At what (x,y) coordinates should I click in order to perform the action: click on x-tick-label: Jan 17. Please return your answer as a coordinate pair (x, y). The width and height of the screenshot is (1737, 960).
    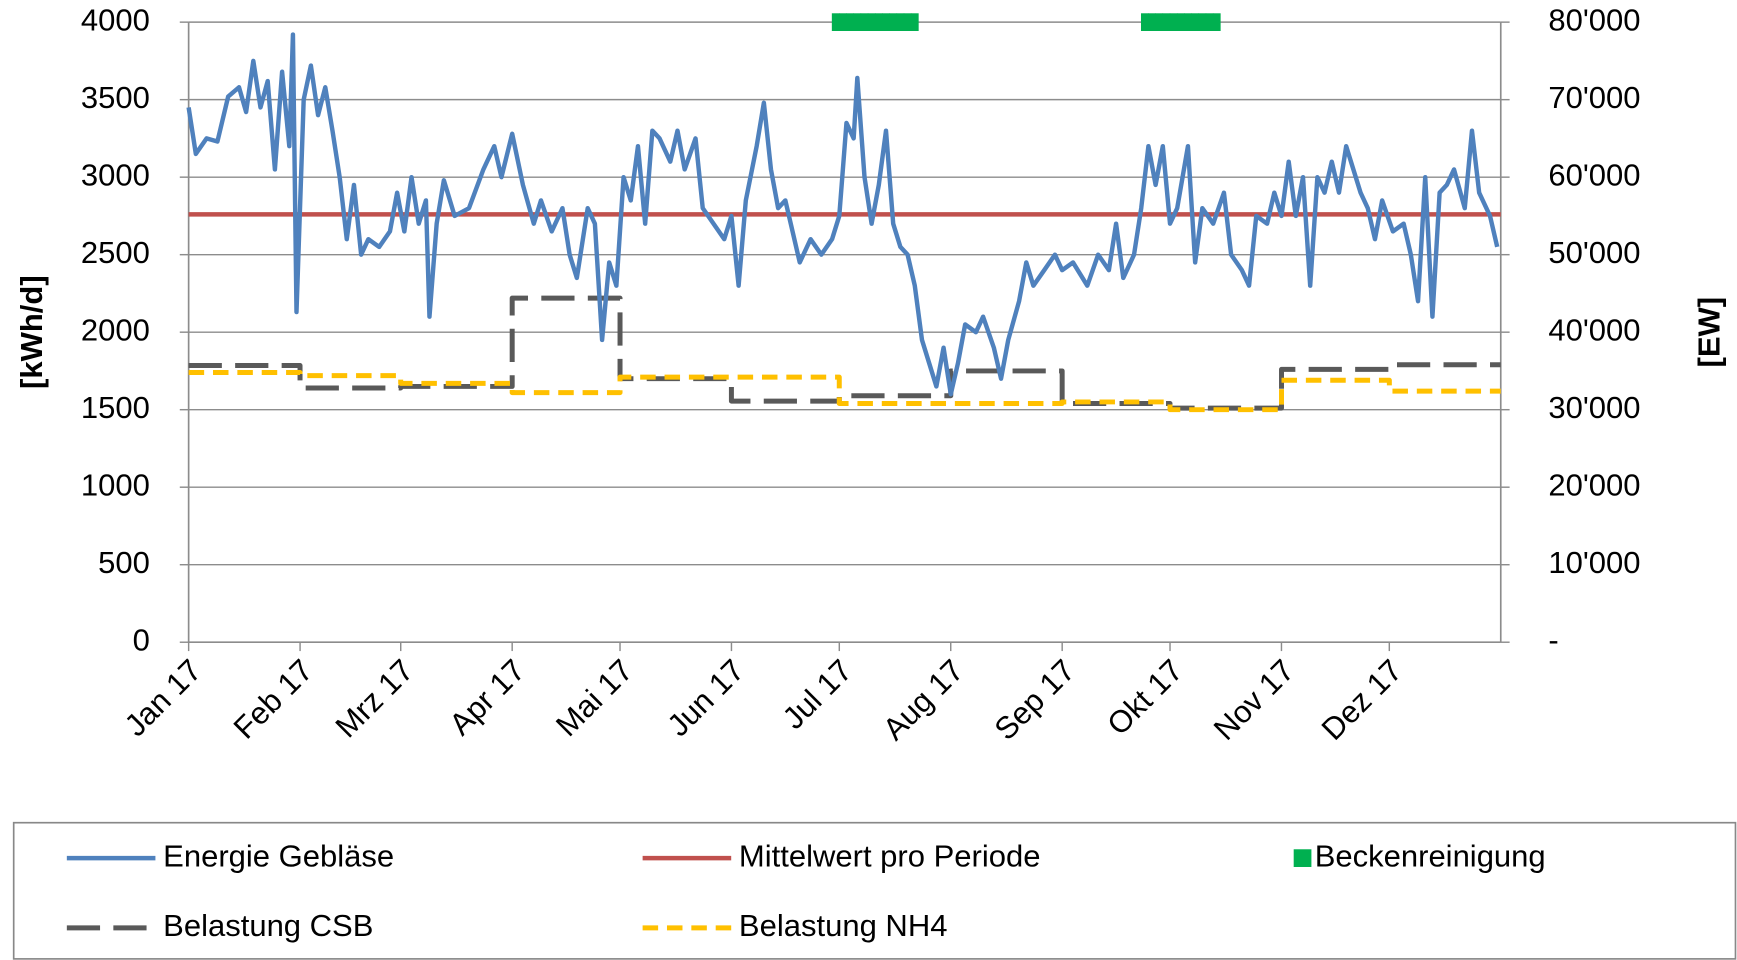
    Looking at the image, I should click on (163, 698).